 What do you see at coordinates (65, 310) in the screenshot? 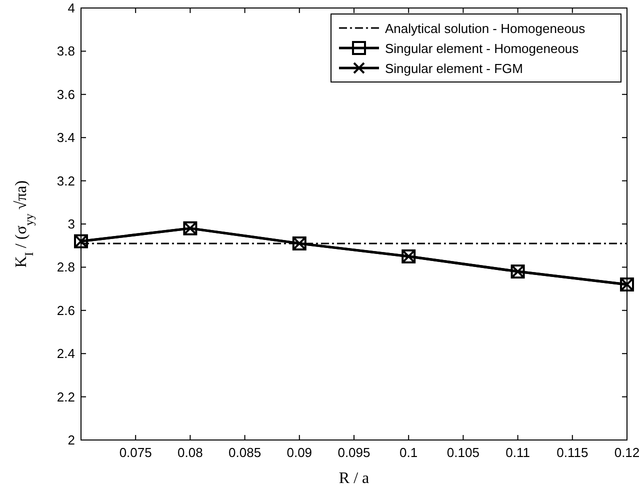
I see `y-tick-label: 2.6` at bounding box center [65, 310].